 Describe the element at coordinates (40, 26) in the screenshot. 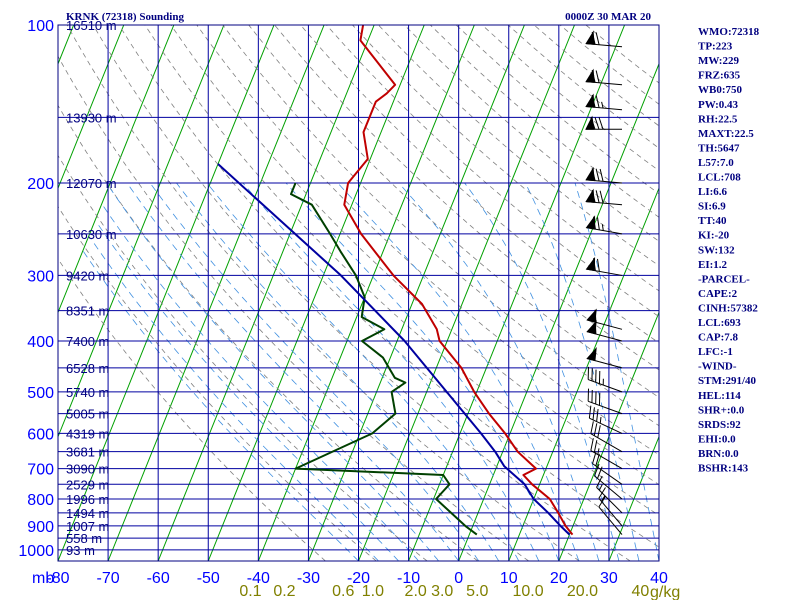

I see `pressure-tick-label: 100` at that location.